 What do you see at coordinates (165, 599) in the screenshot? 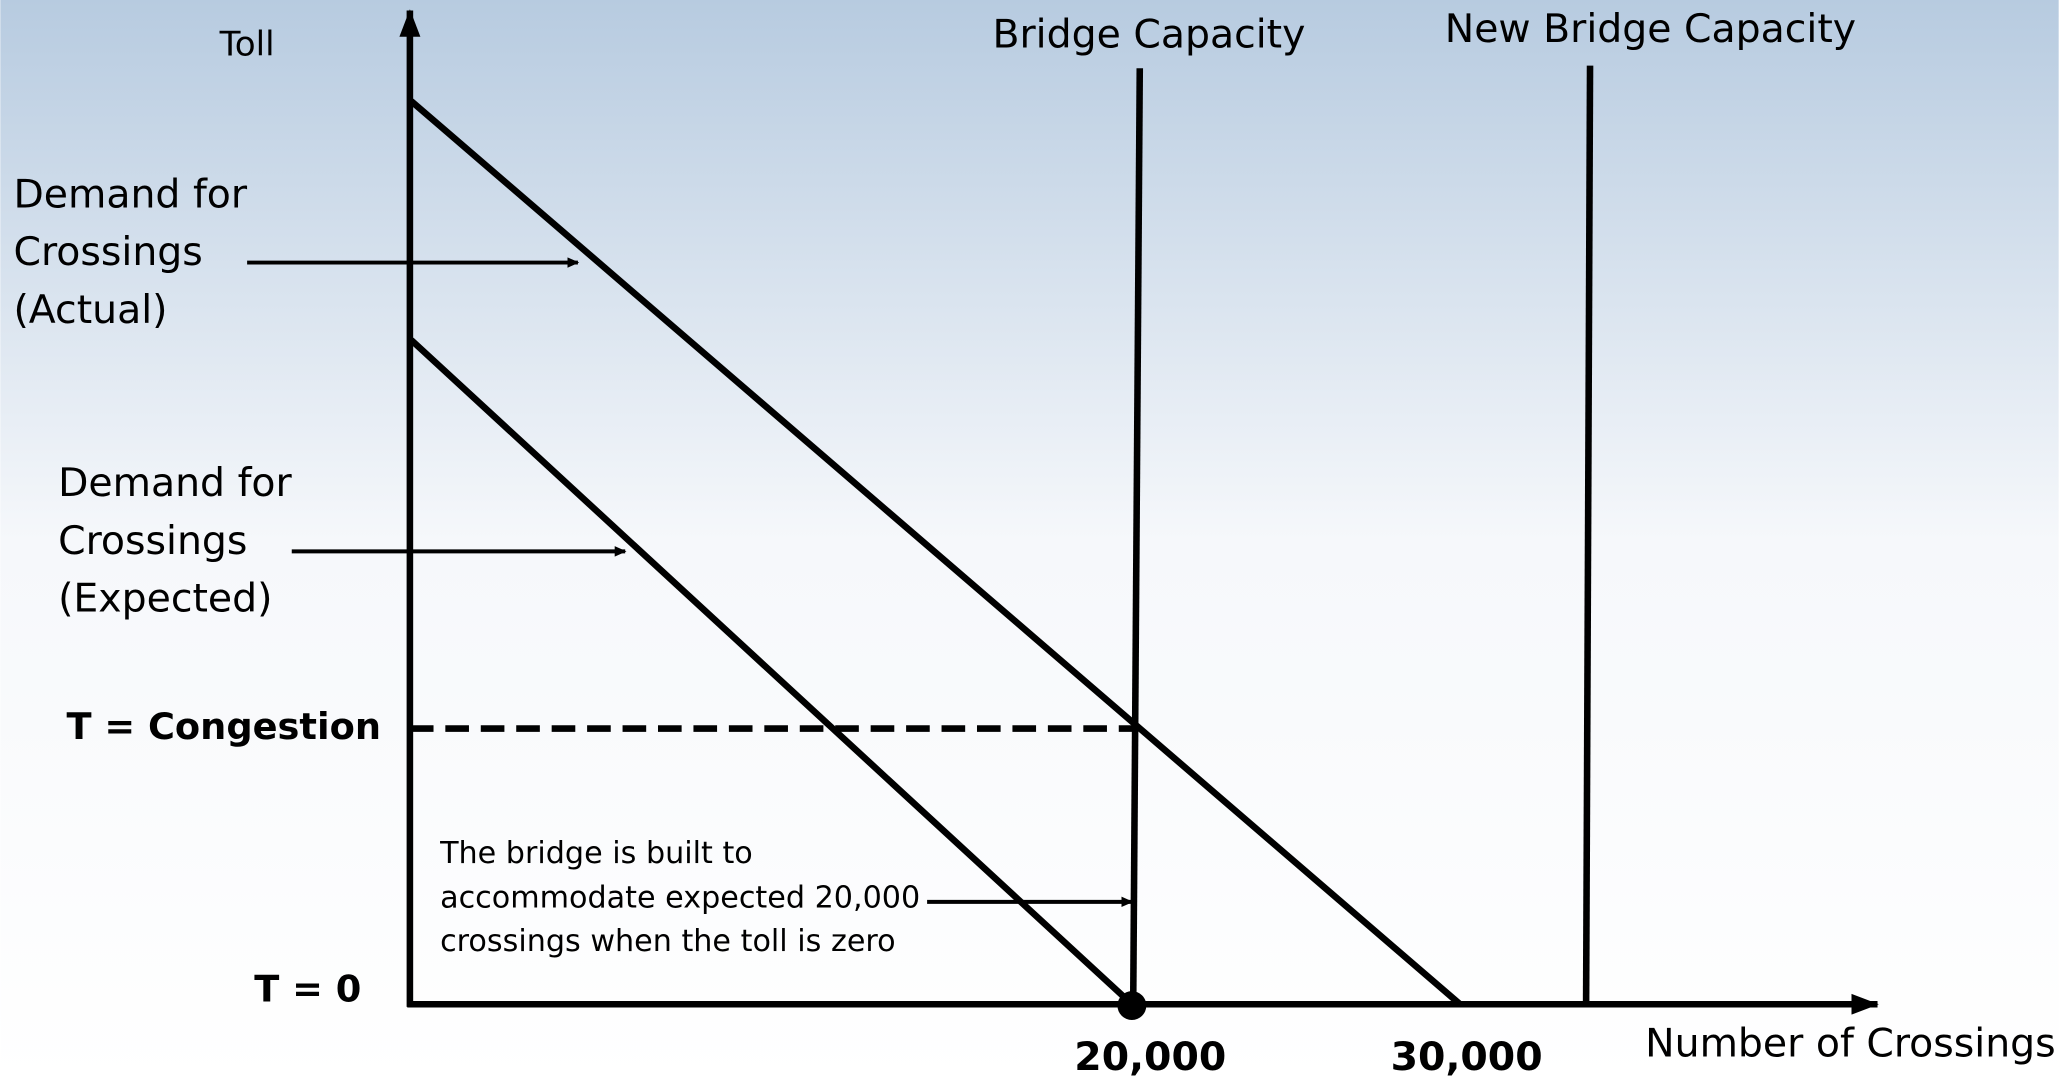
I see `demand-label: (Expected)` at bounding box center [165, 599].